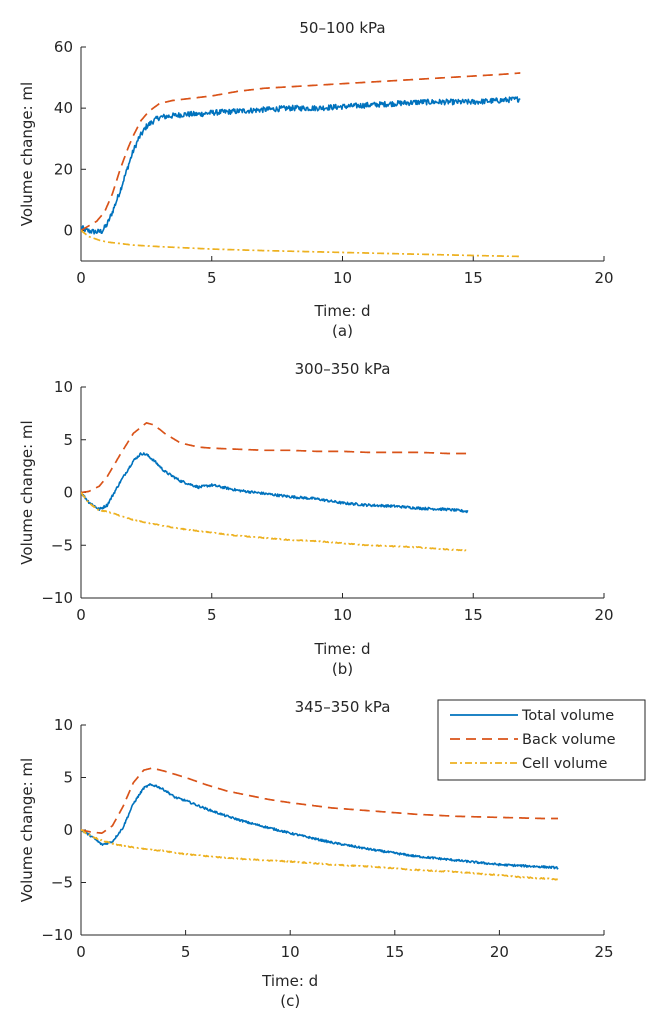 Image resolution: width=648 pixels, height=1010 pixels. I want to click on legend-label-total: Total volume, so click(567, 716).